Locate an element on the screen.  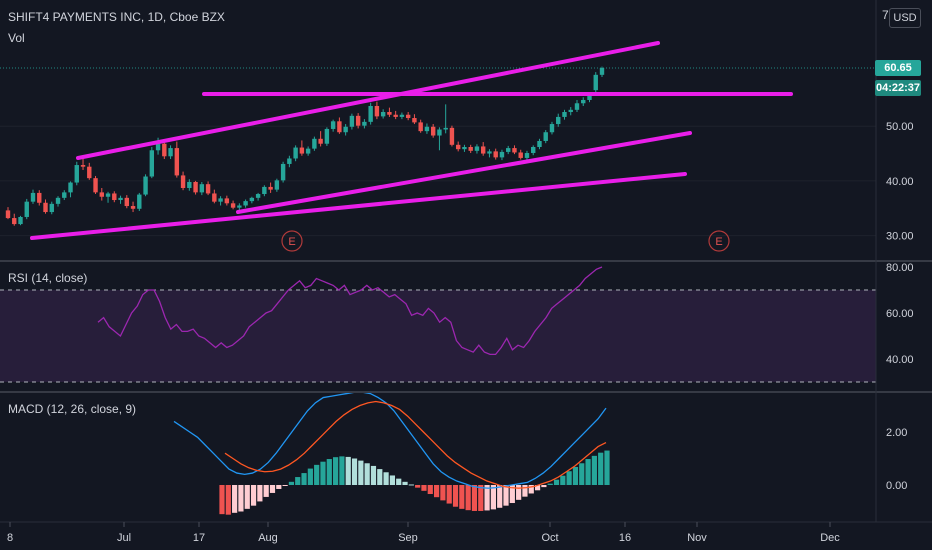
rsi-tick-label: 80.00 is located at coordinates (900, 268).